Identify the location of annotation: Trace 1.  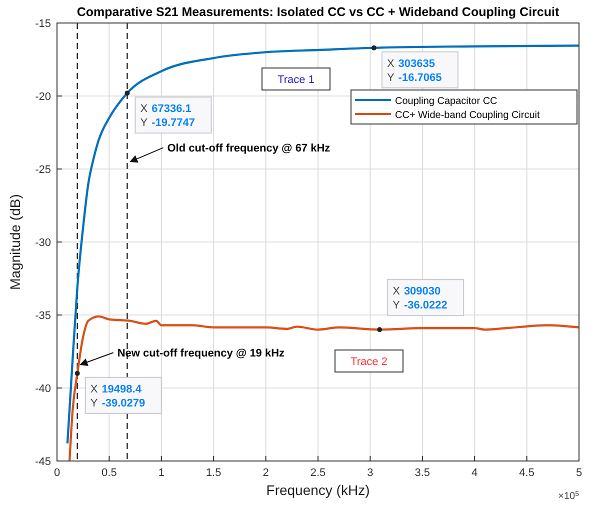
(296, 80).